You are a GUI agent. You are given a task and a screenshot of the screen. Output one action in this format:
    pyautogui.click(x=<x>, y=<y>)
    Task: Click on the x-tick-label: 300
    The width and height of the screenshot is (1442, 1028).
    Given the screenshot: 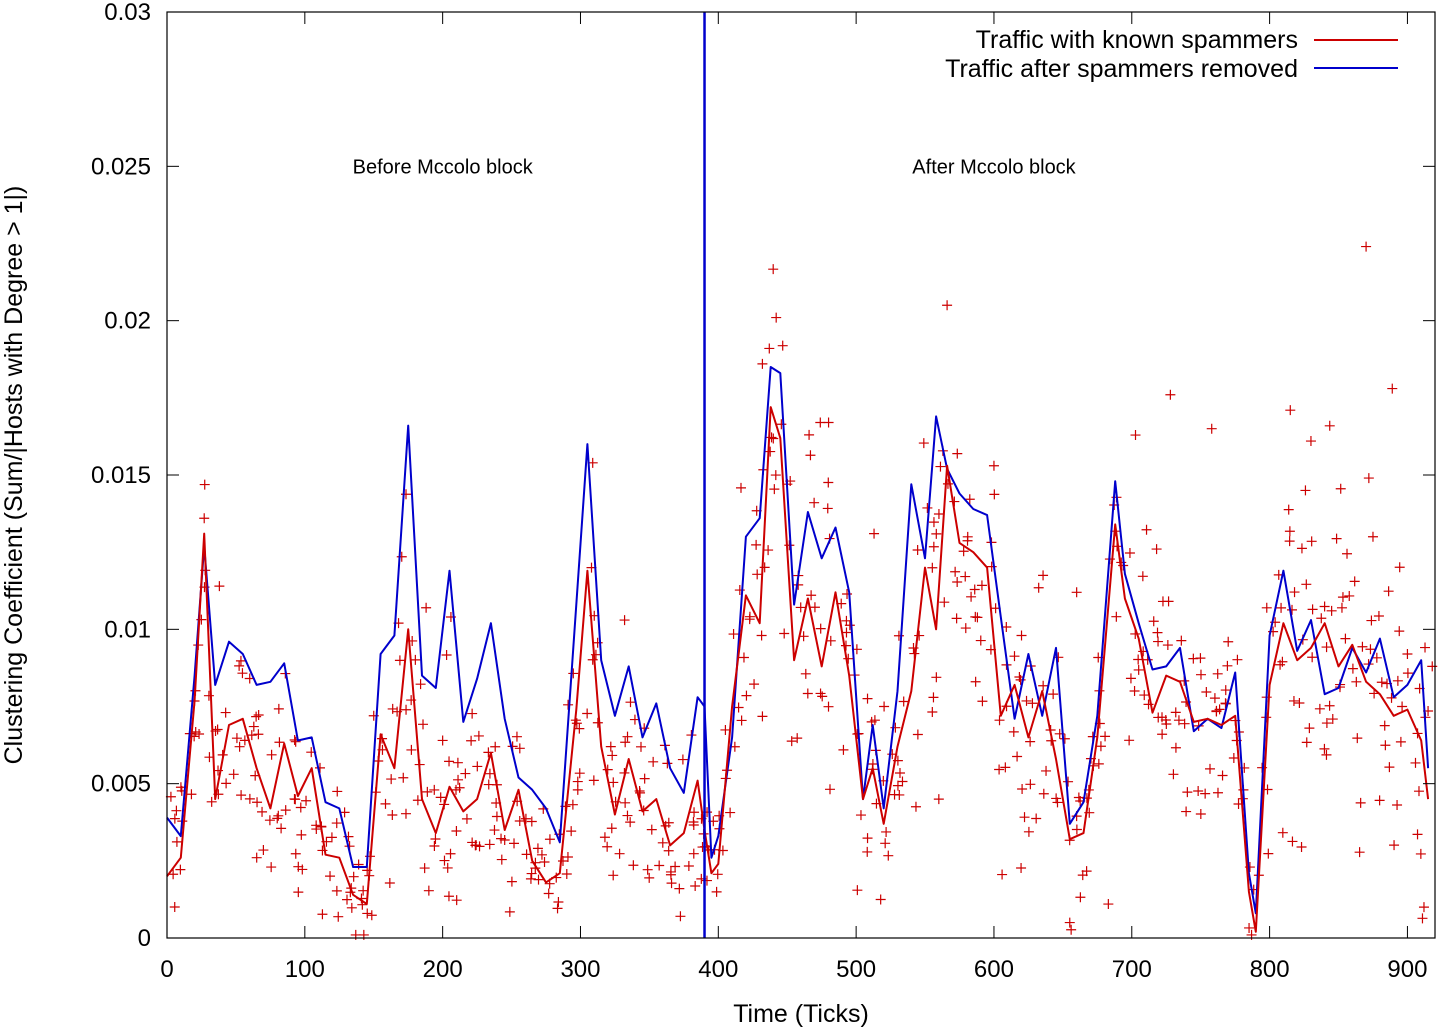 What is the action you would take?
    pyautogui.click(x=580, y=969)
    